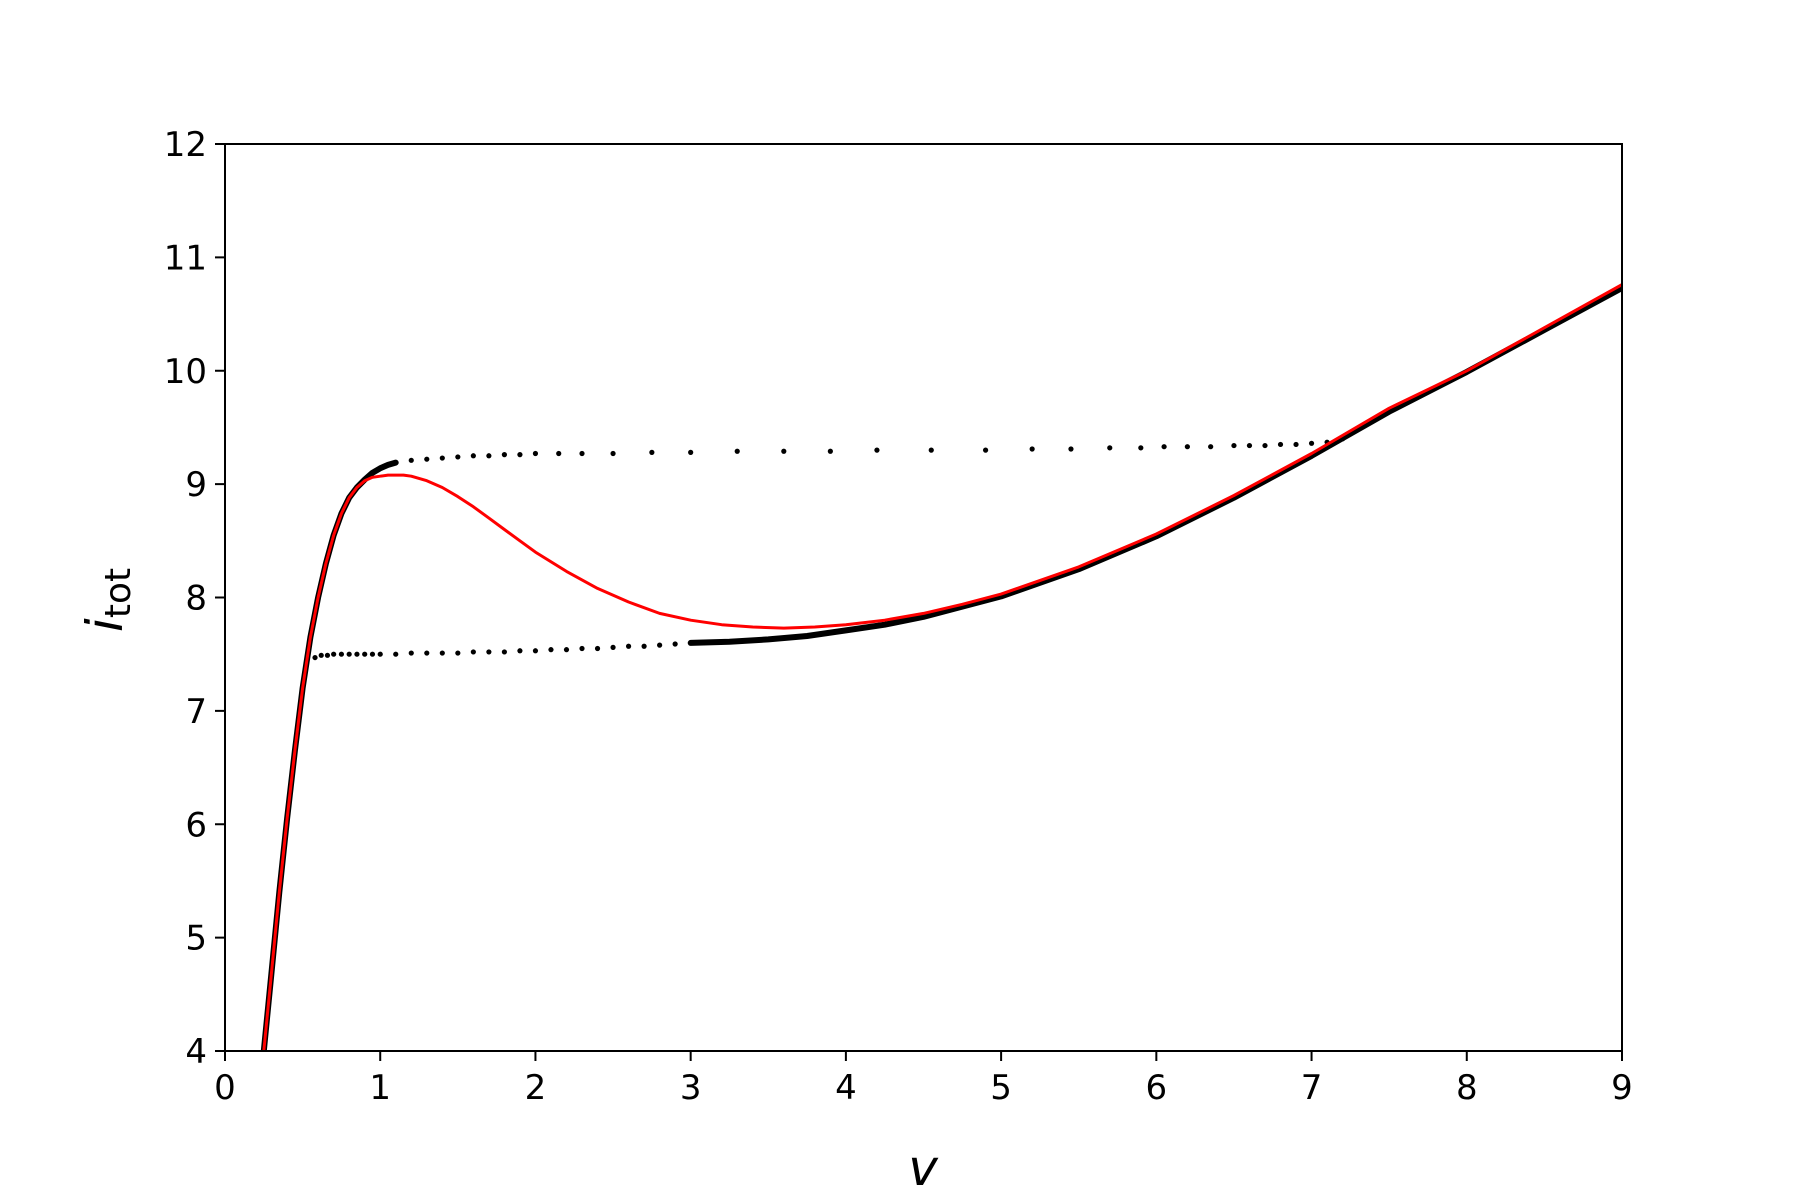 The height and width of the screenshot is (1200, 1800). Describe the element at coordinates (196, 485) in the screenshot. I see `y-tick-label: 9` at that location.